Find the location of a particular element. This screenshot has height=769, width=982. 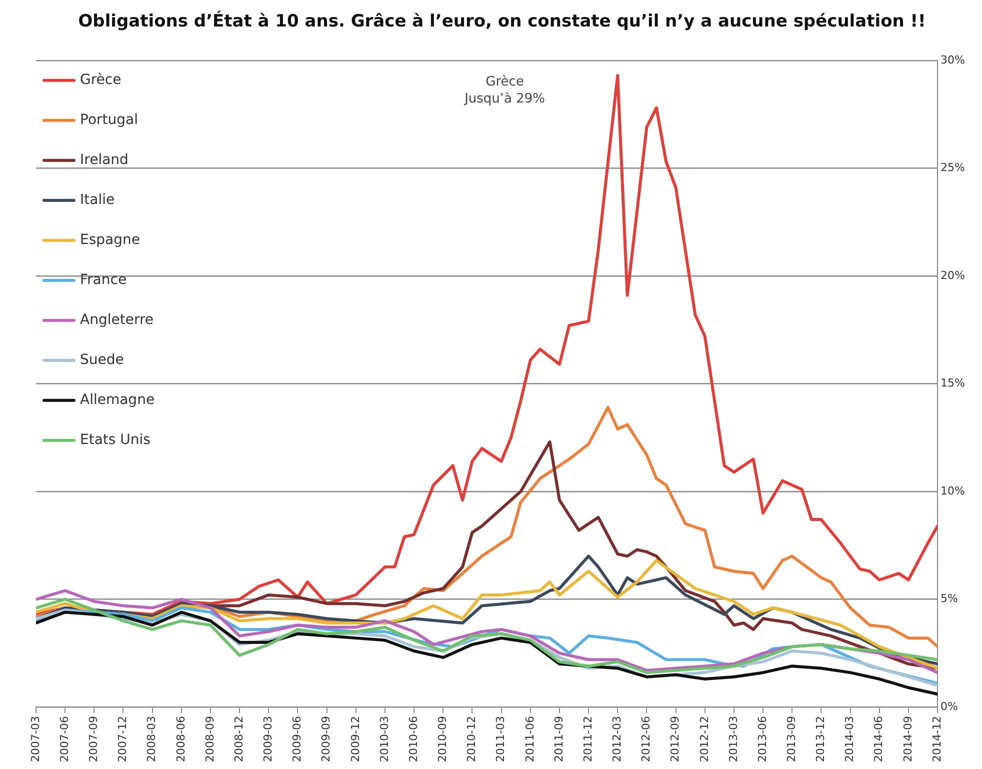

x-tick-label: 2011-03 is located at coordinates (501, 739).